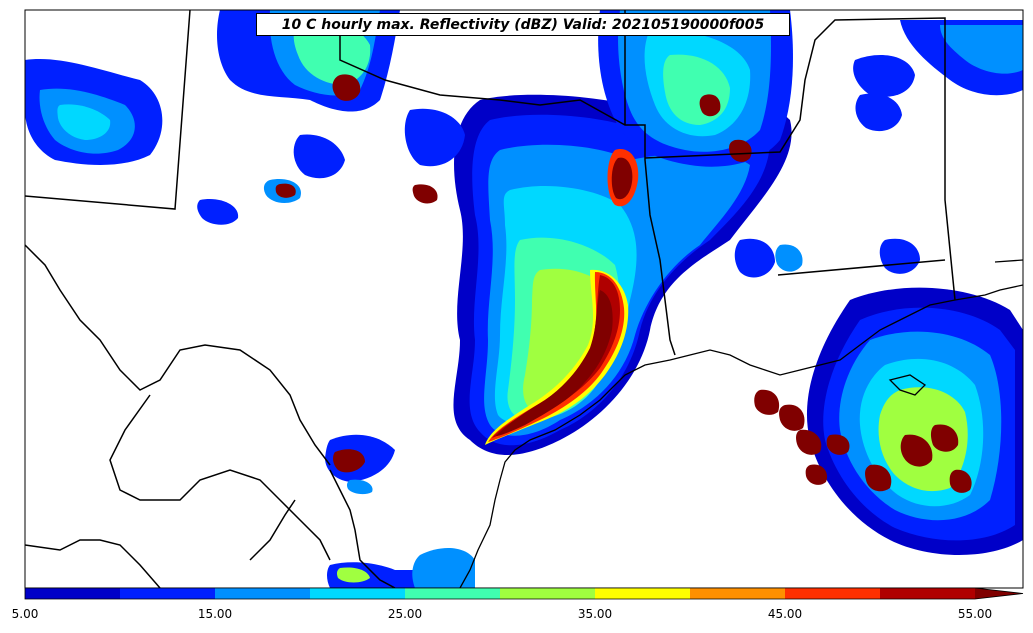 The width and height of the screenshot is (1033, 633). Describe the element at coordinates (975, 614) in the screenshot. I see `colorbar-tick-label: 55.00` at that location.